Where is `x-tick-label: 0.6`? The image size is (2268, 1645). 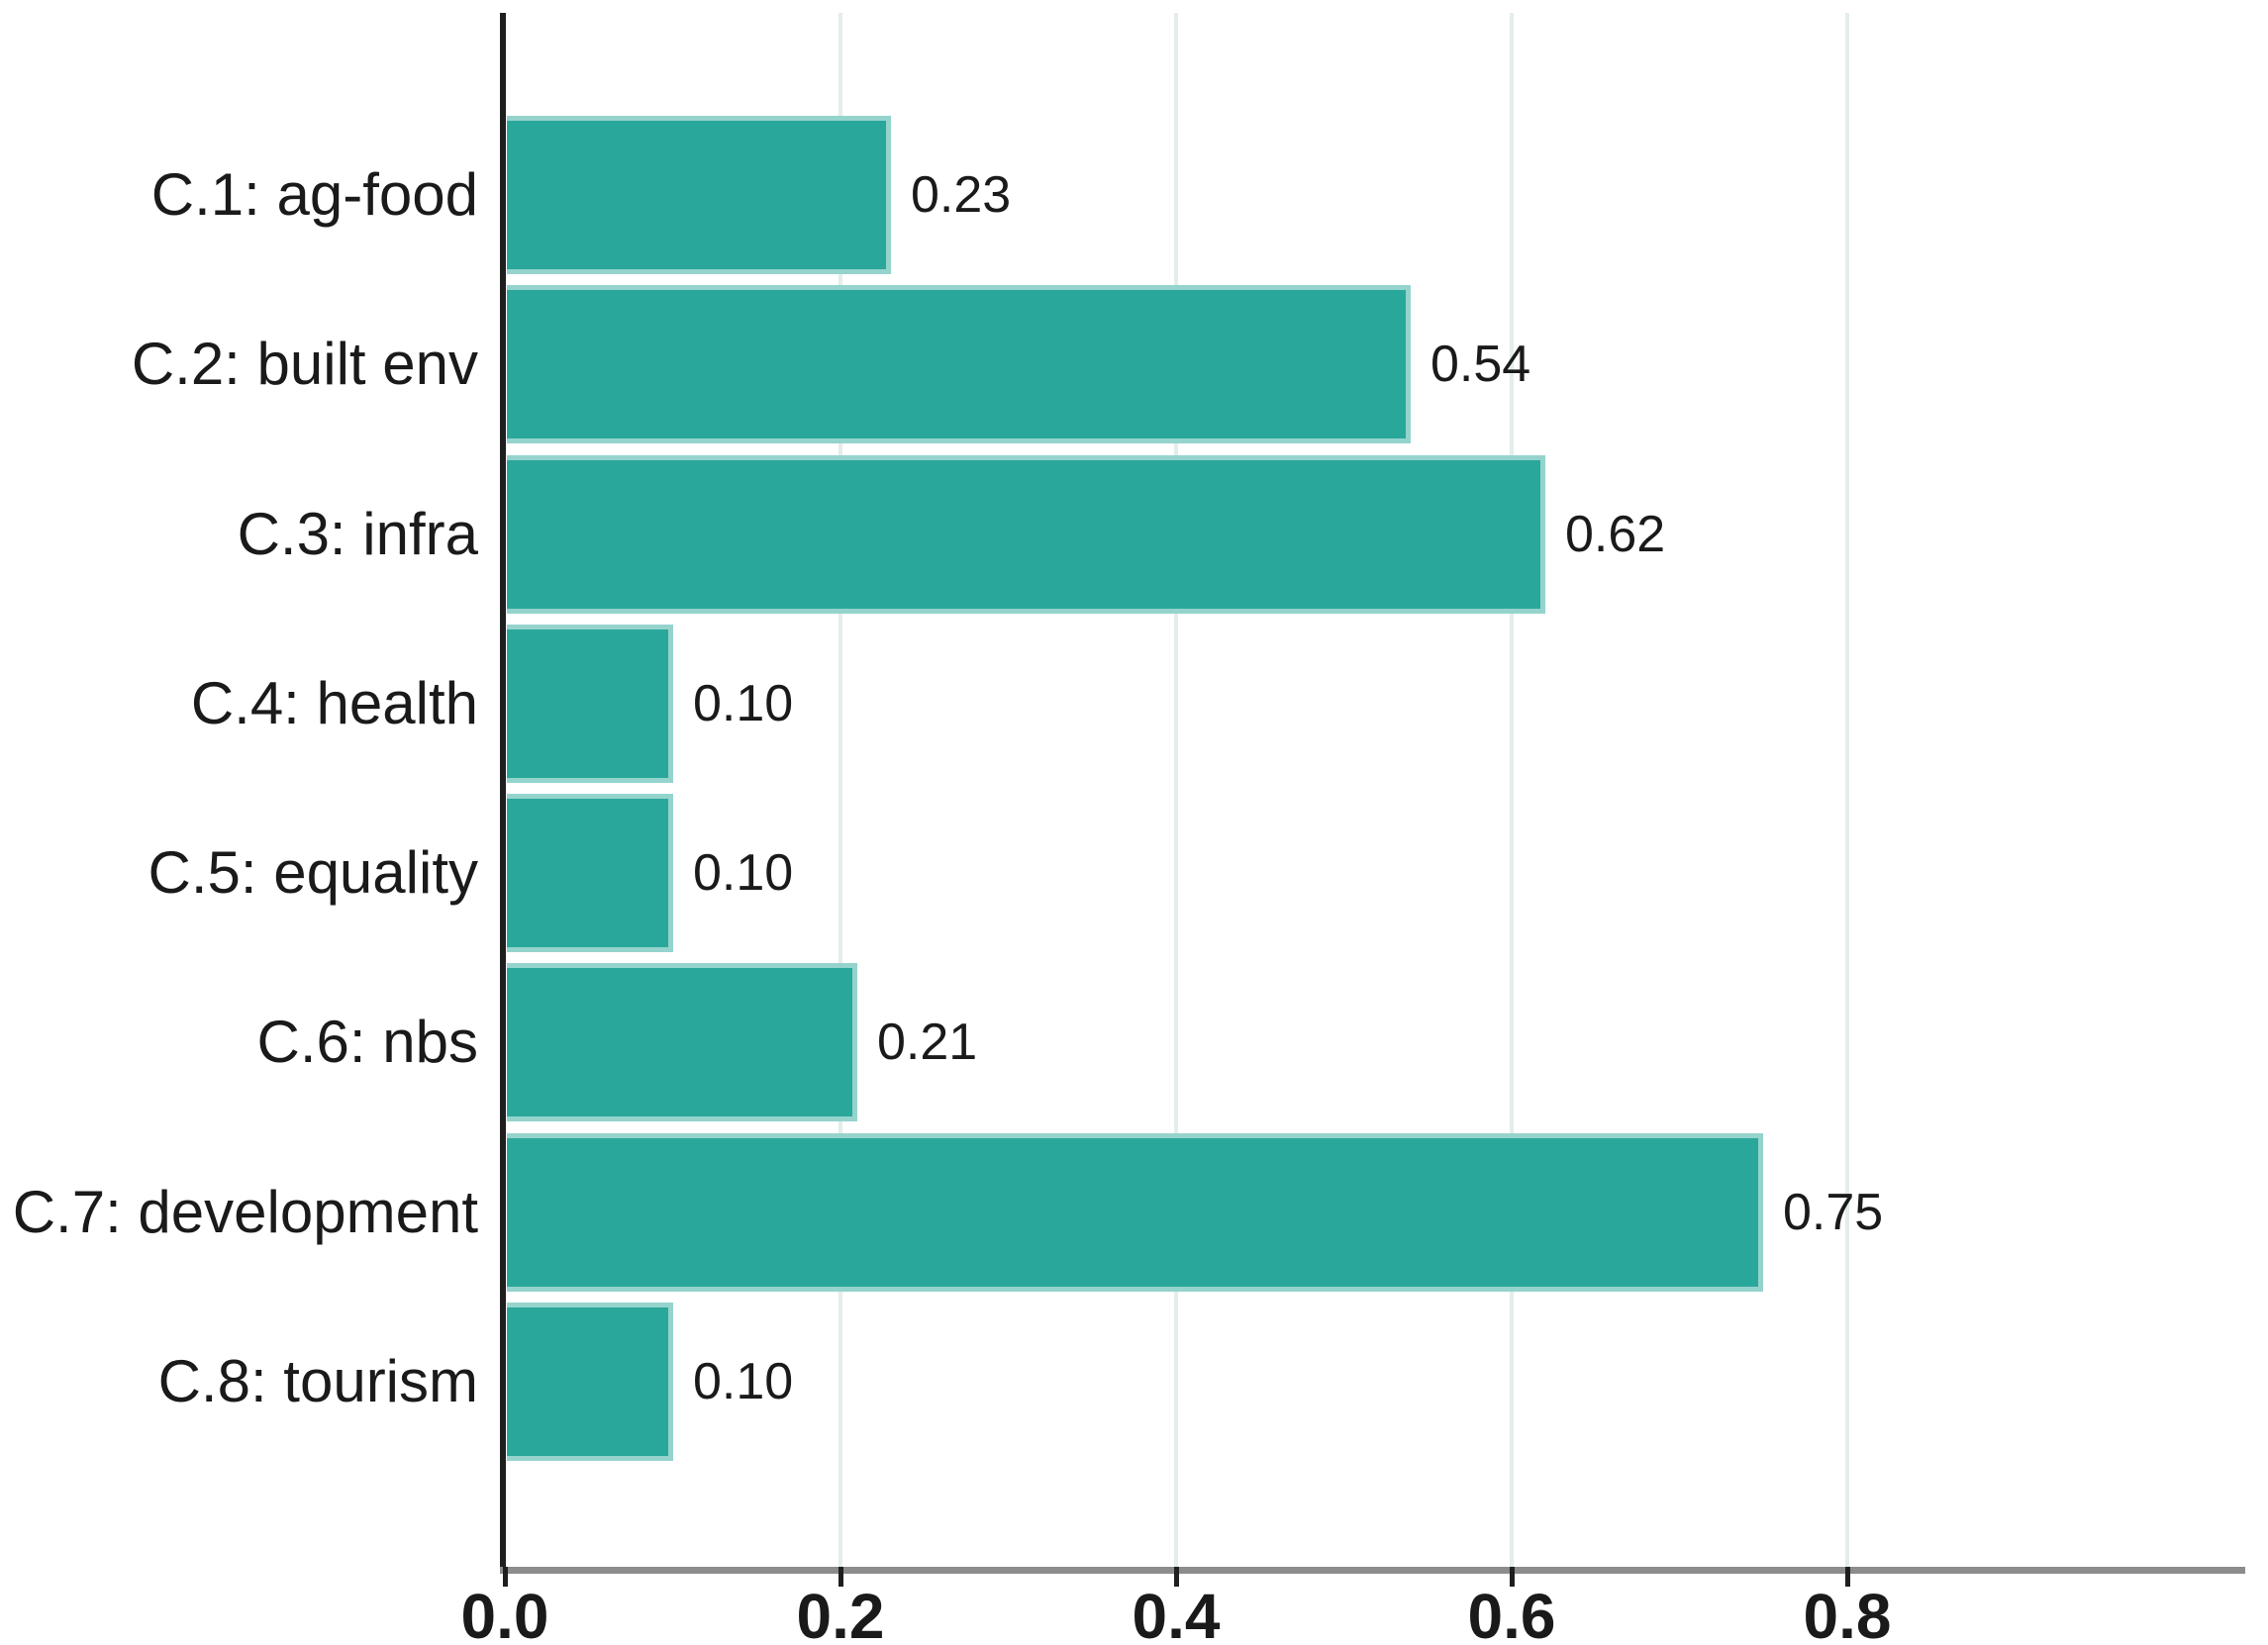
x-tick-label: 0.6 is located at coordinates (1511, 1613).